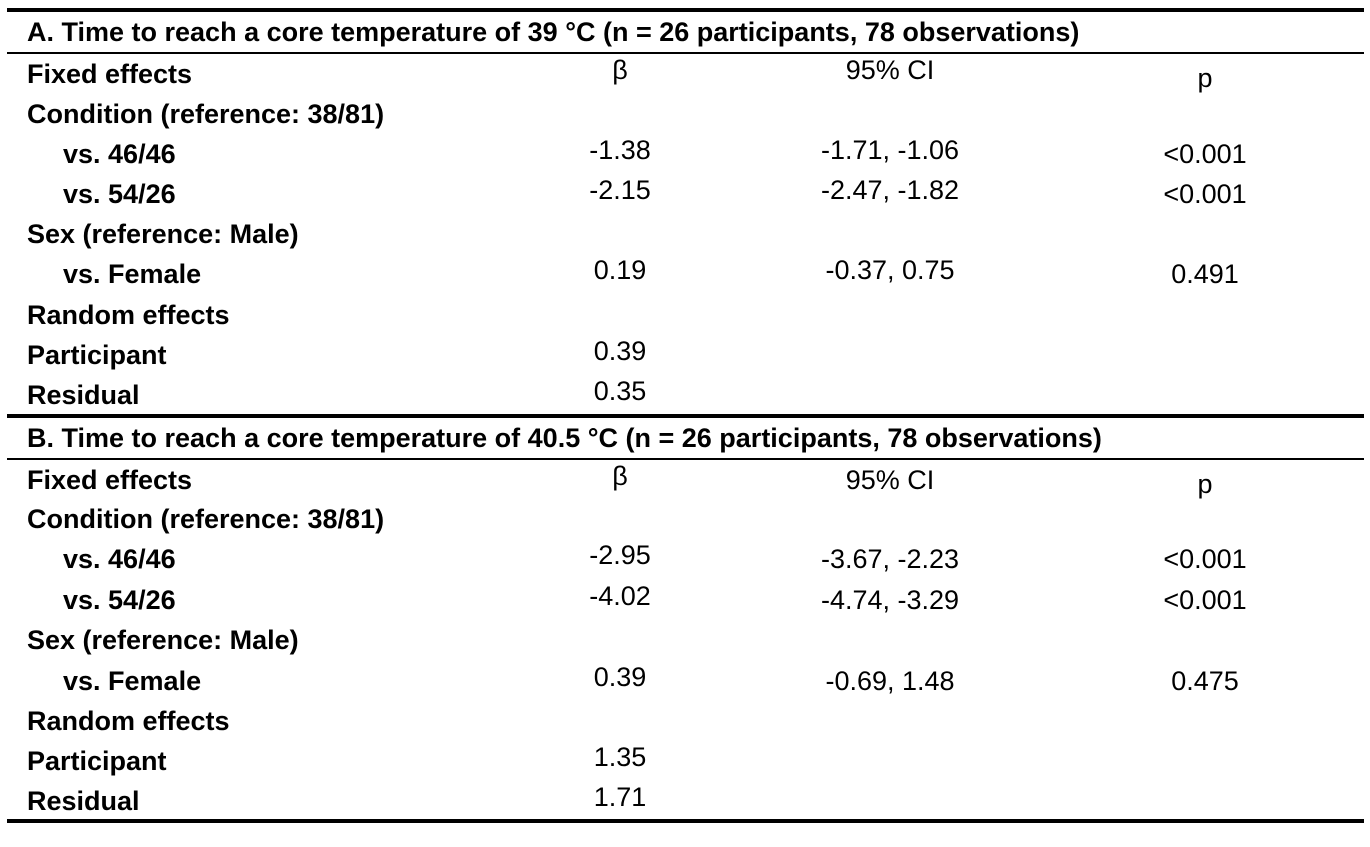 This screenshot has height=847, width=1370. What do you see at coordinates (620, 391) in the screenshot?
I see `beta-value: 0.35` at bounding box center [620, 391].